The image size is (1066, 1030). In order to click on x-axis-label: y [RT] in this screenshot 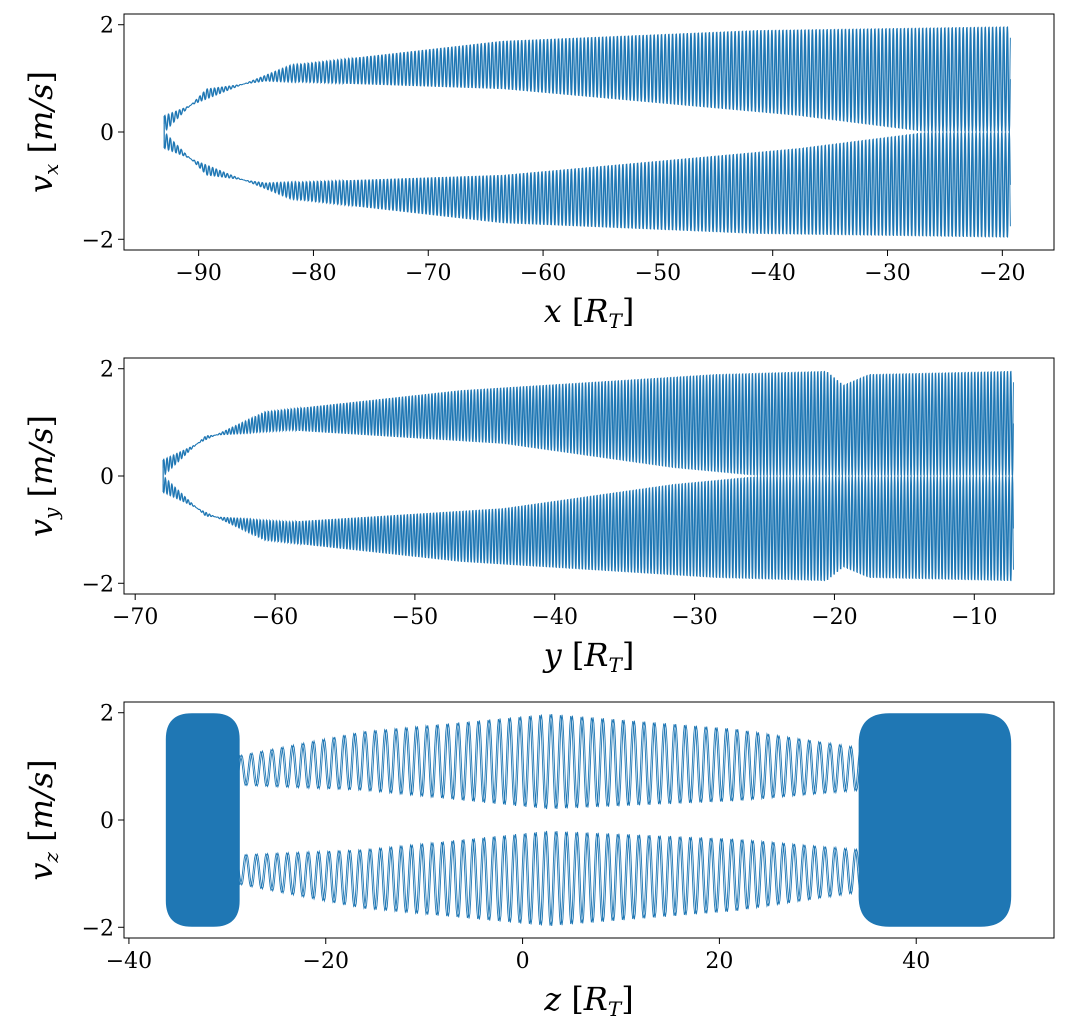, I will do `click(588, 656)`.